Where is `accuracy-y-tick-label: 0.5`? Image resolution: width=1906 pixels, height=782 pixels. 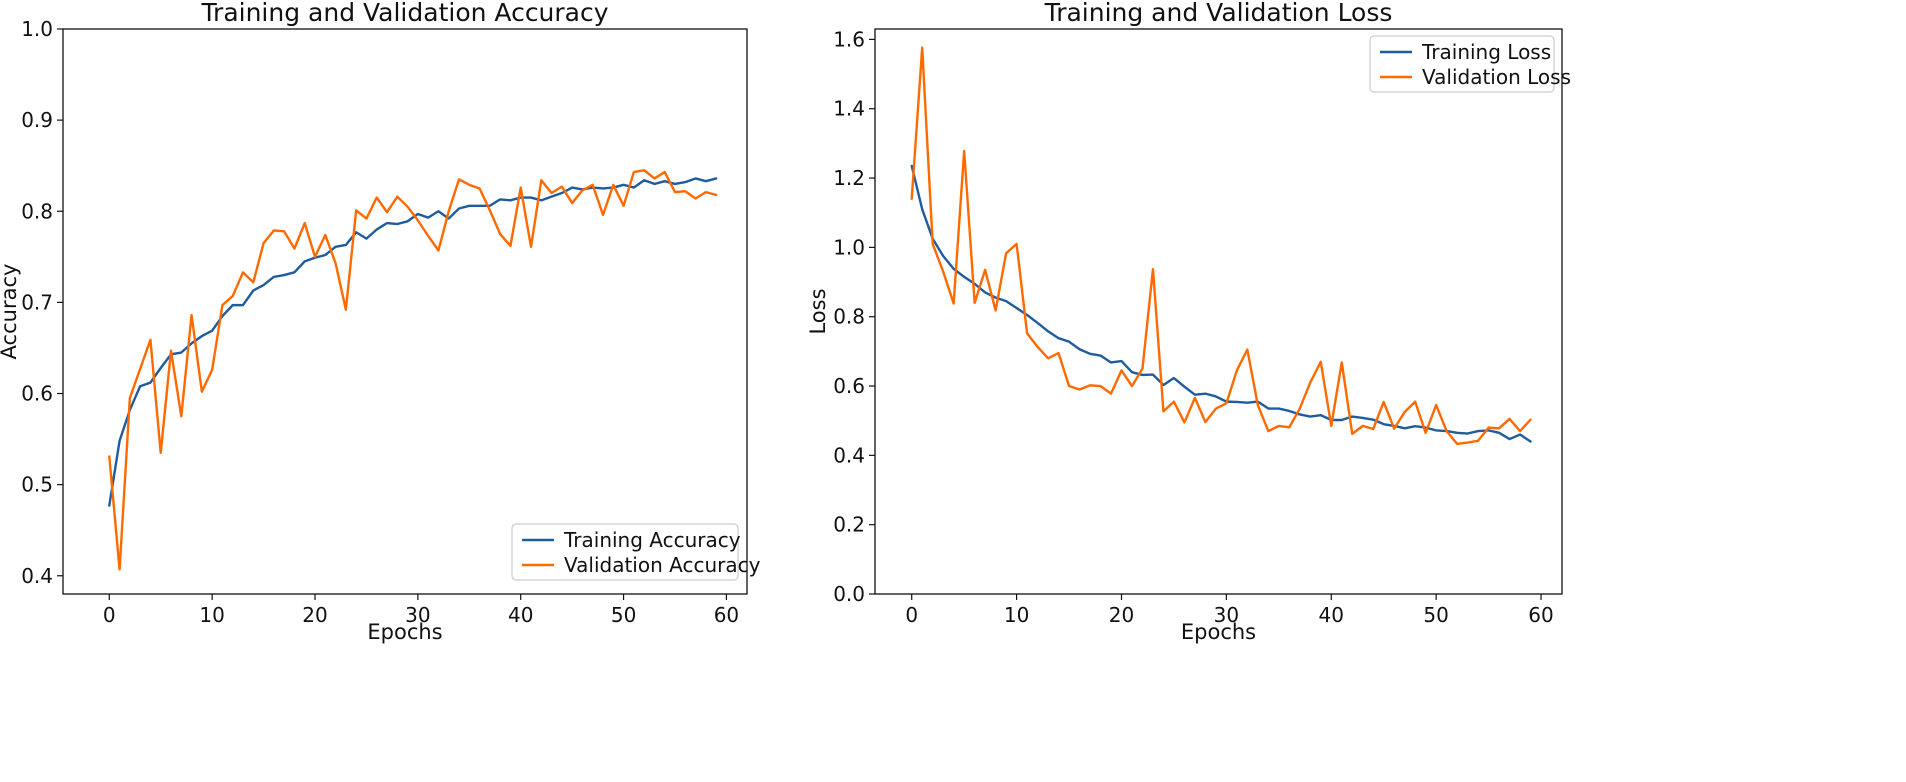 accuracy-y-tick-label: 0.5 is located at coordinates (37, 485).